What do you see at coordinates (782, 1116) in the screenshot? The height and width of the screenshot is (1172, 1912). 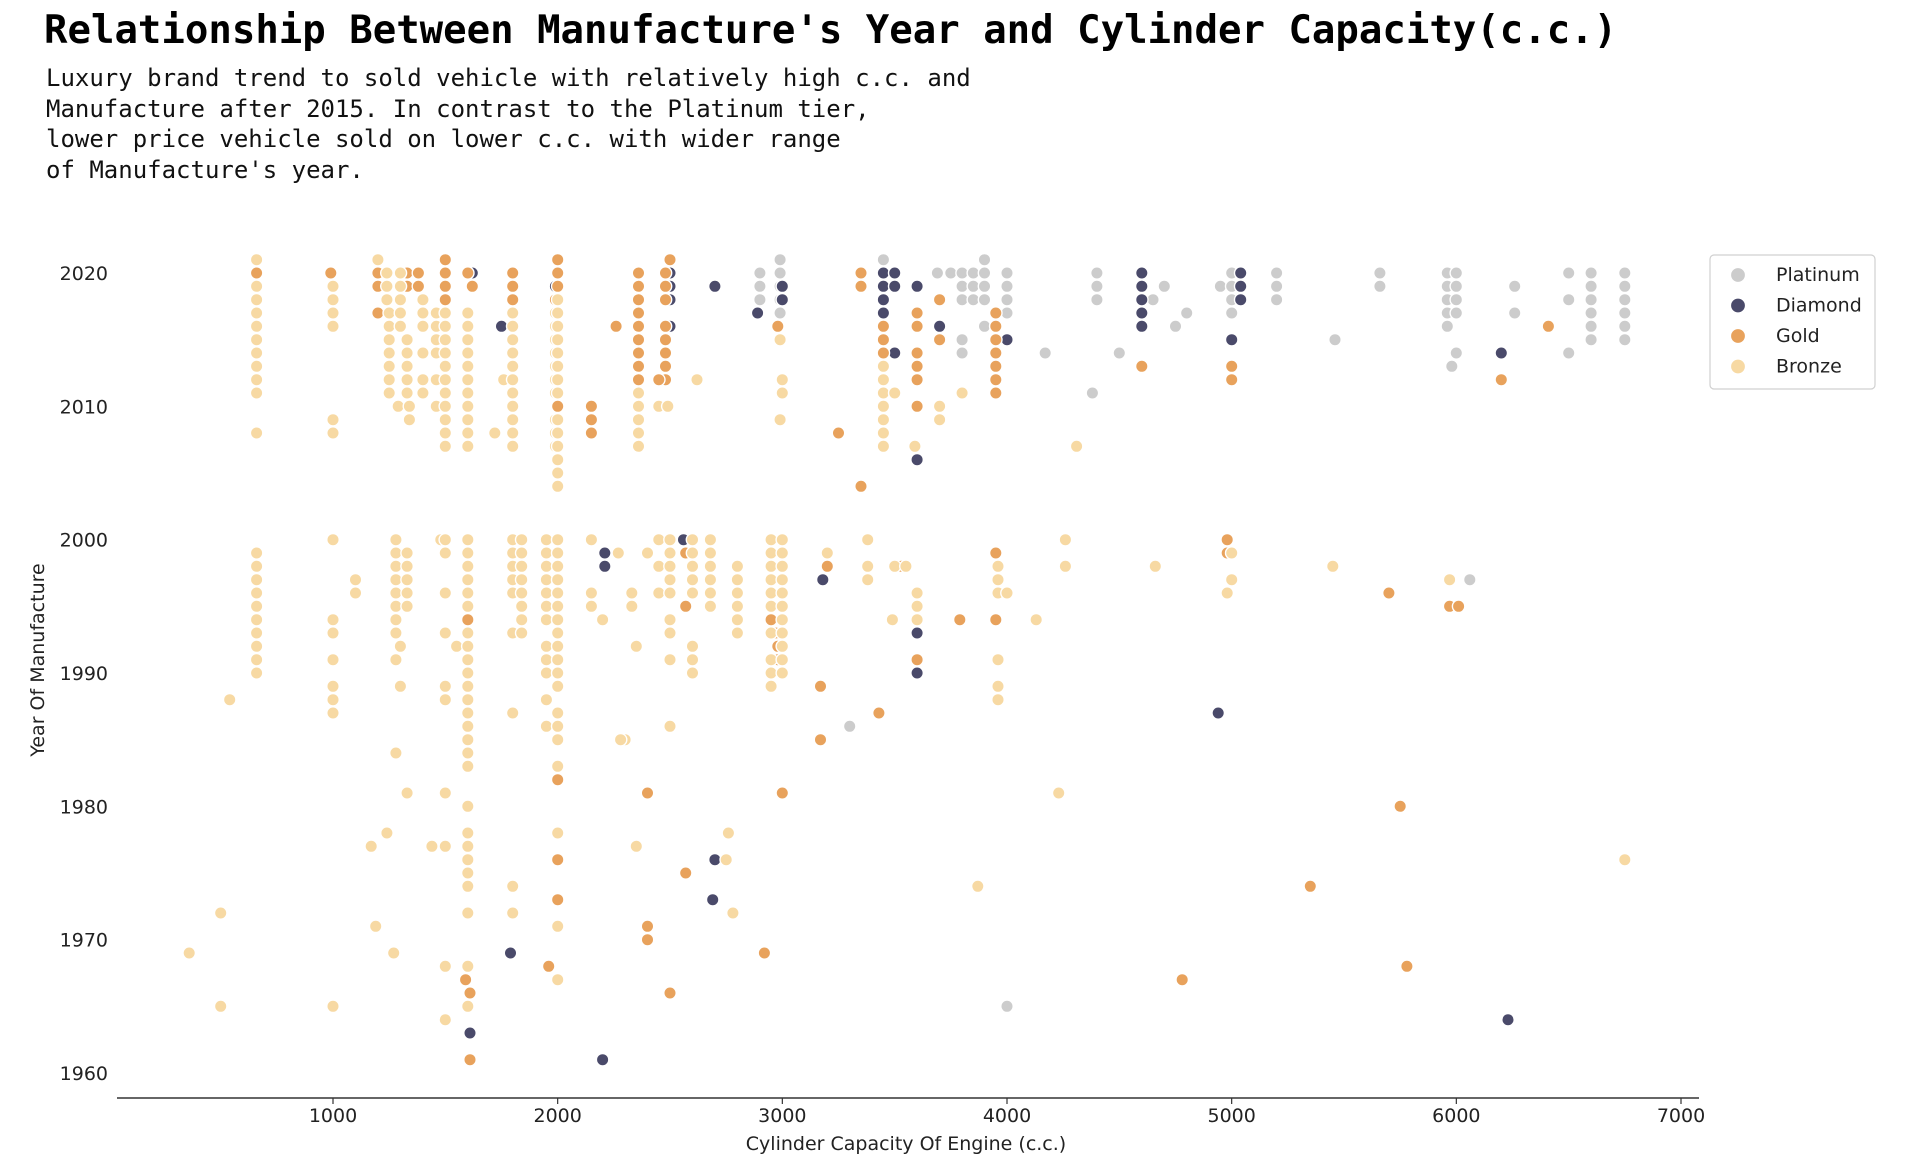 I see `x-tick-label: 3000` at bounding box center [782, 1116].